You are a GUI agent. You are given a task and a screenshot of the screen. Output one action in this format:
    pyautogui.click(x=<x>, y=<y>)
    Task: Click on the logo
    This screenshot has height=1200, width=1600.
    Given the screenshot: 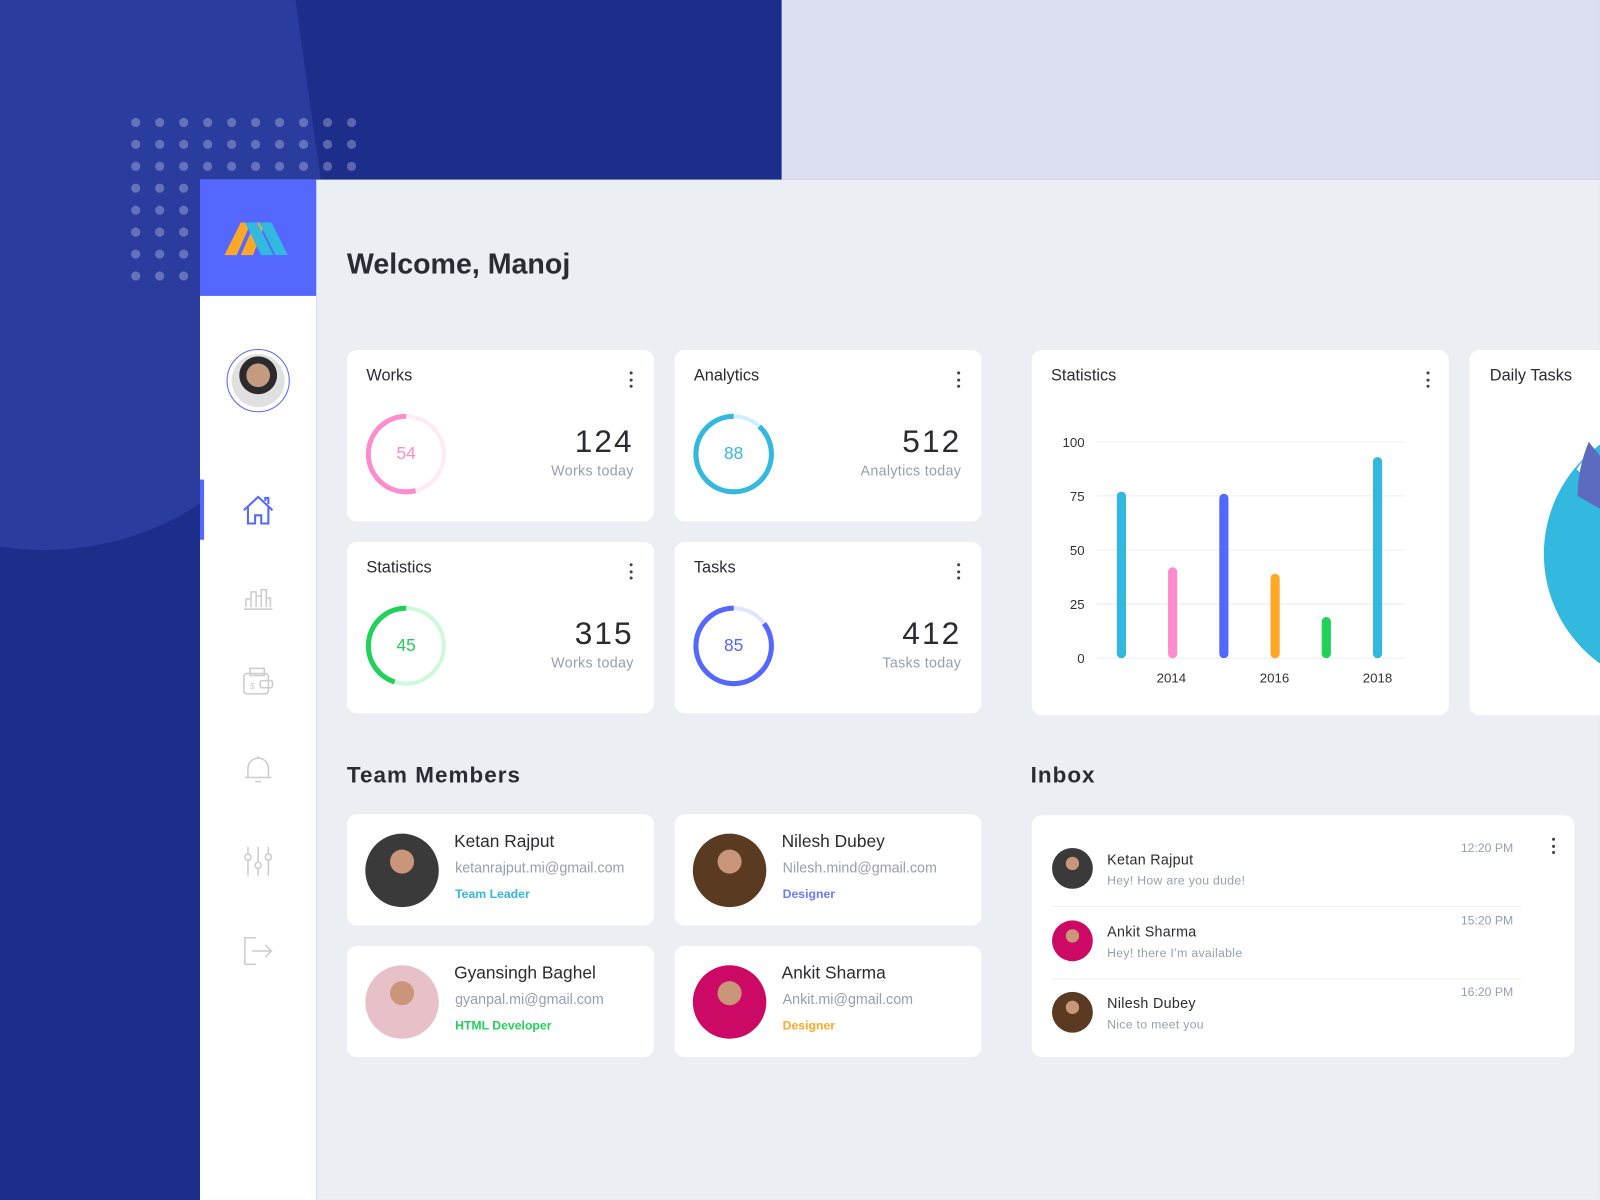 What is the action you would take?
    pyautogui.click(x=258, y=237)
    